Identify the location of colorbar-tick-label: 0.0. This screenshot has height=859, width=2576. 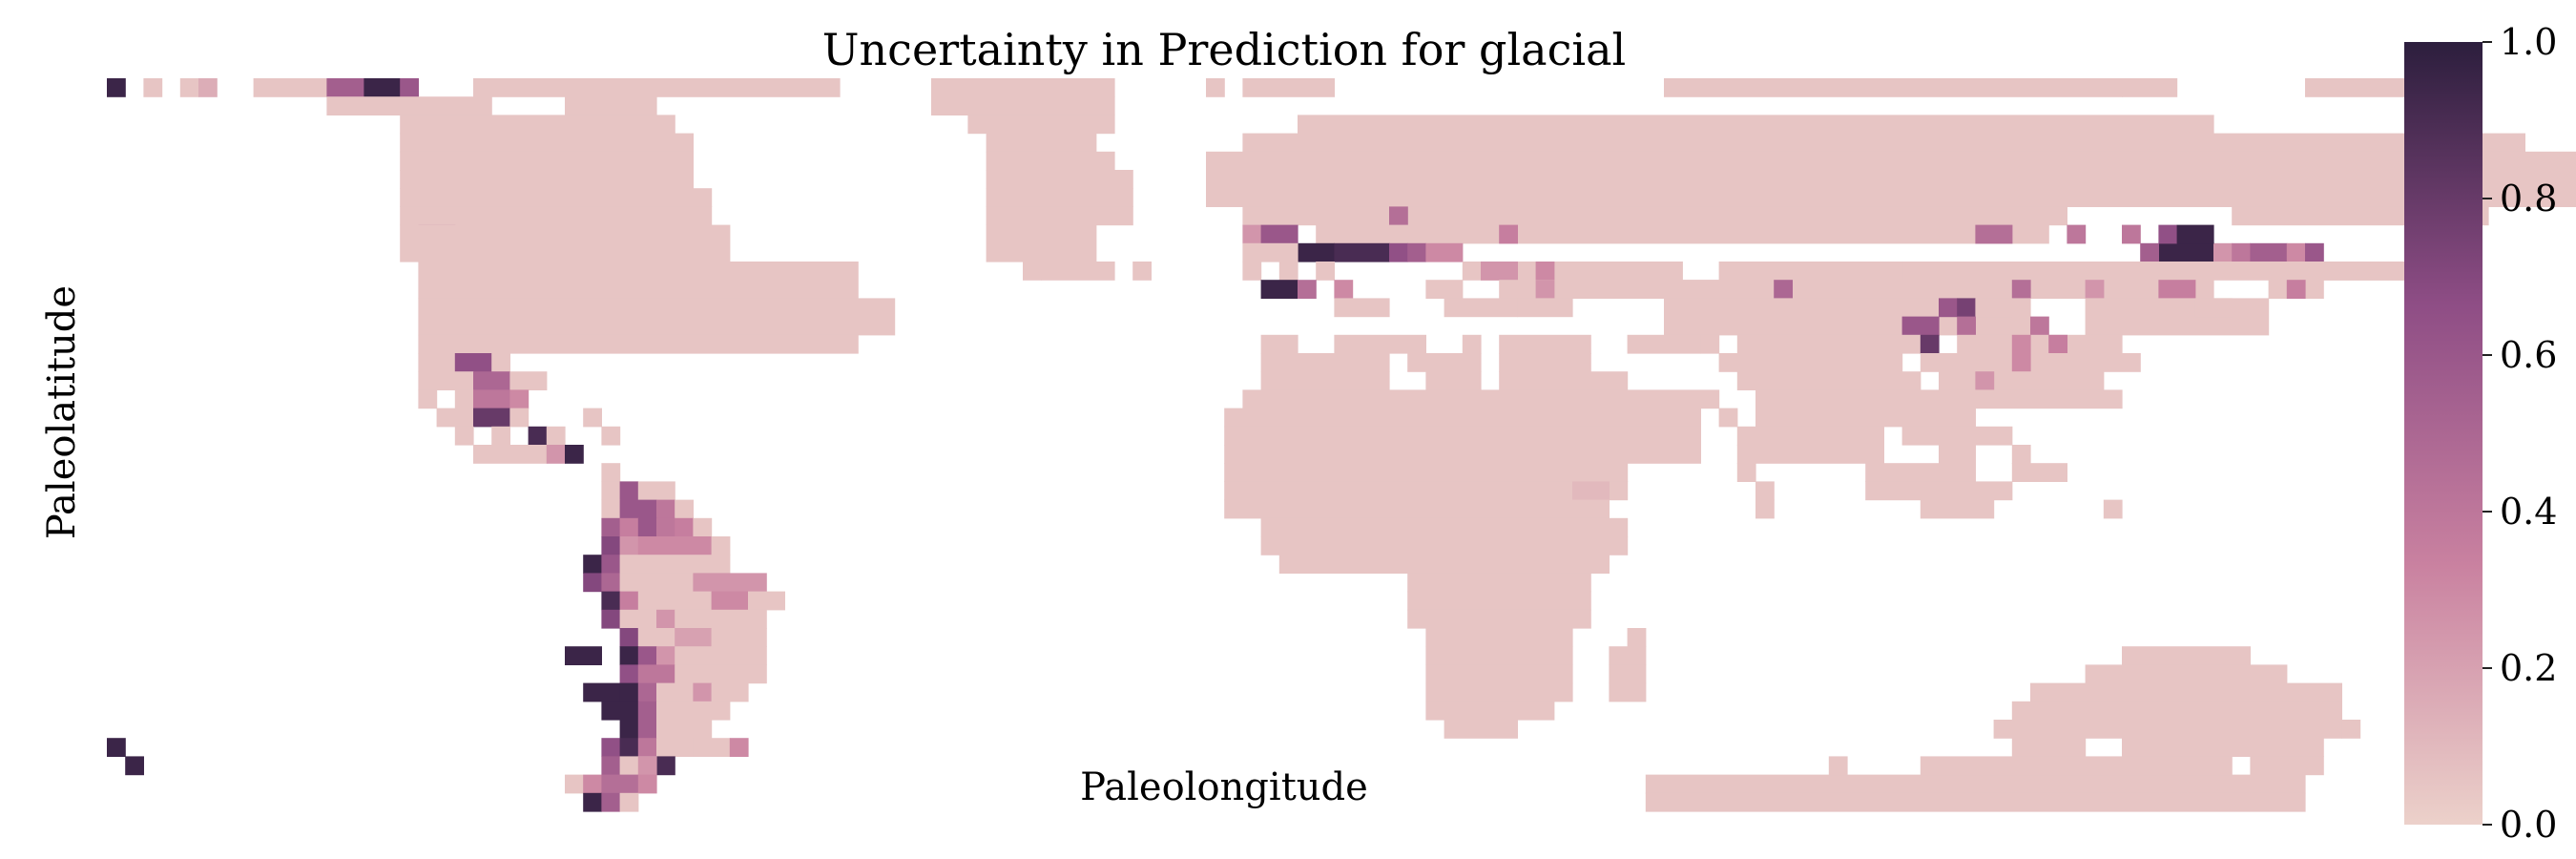
(2528, 825).